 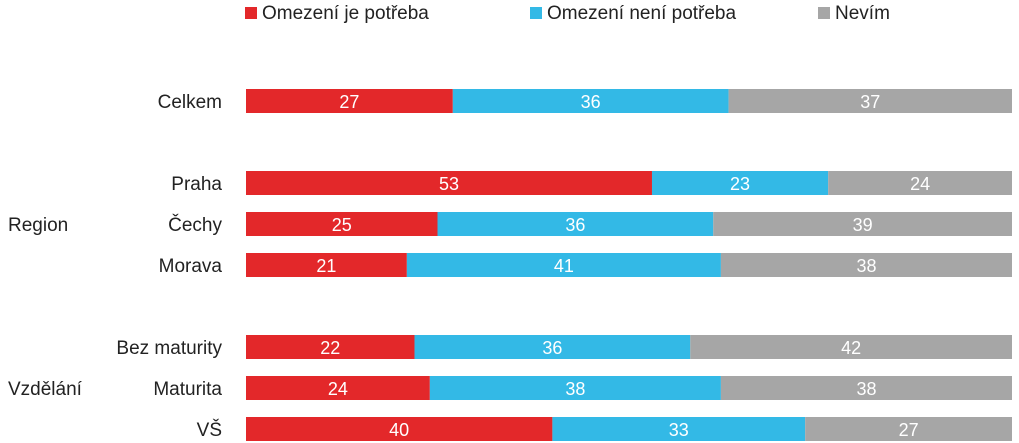 What do you see at coordinates (862, 13) in the screenshot?
I see `legend-label: Nevím` at bounding box center [862, 13].